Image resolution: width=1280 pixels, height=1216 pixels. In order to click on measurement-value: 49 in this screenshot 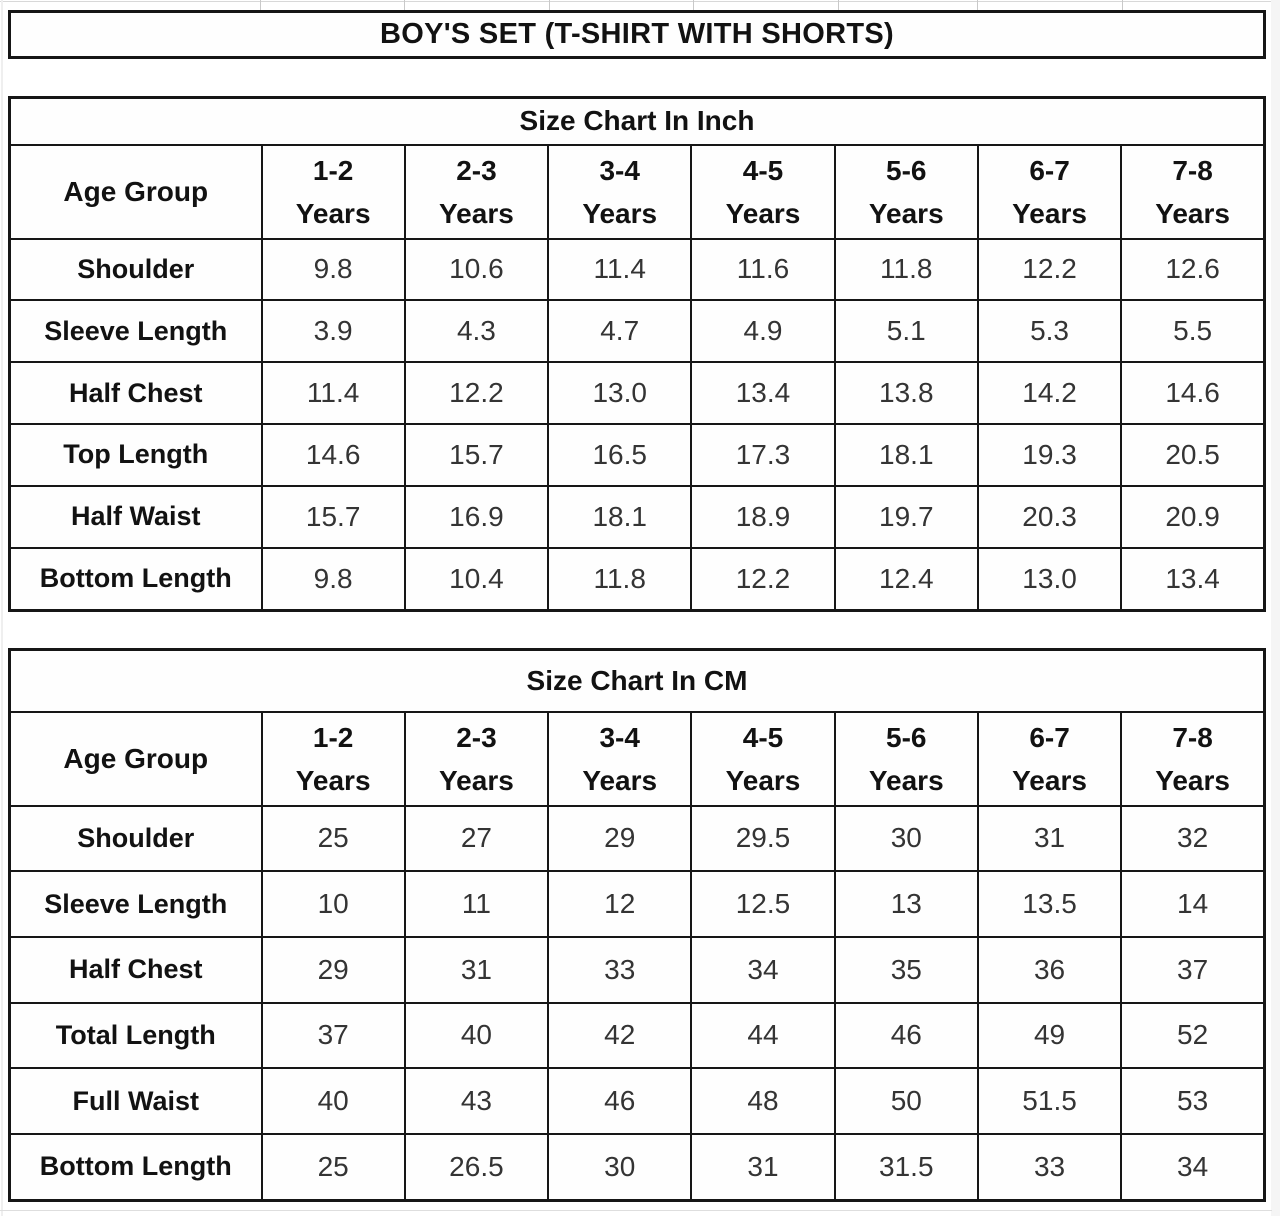, I will do `click(1049, 1035)`.